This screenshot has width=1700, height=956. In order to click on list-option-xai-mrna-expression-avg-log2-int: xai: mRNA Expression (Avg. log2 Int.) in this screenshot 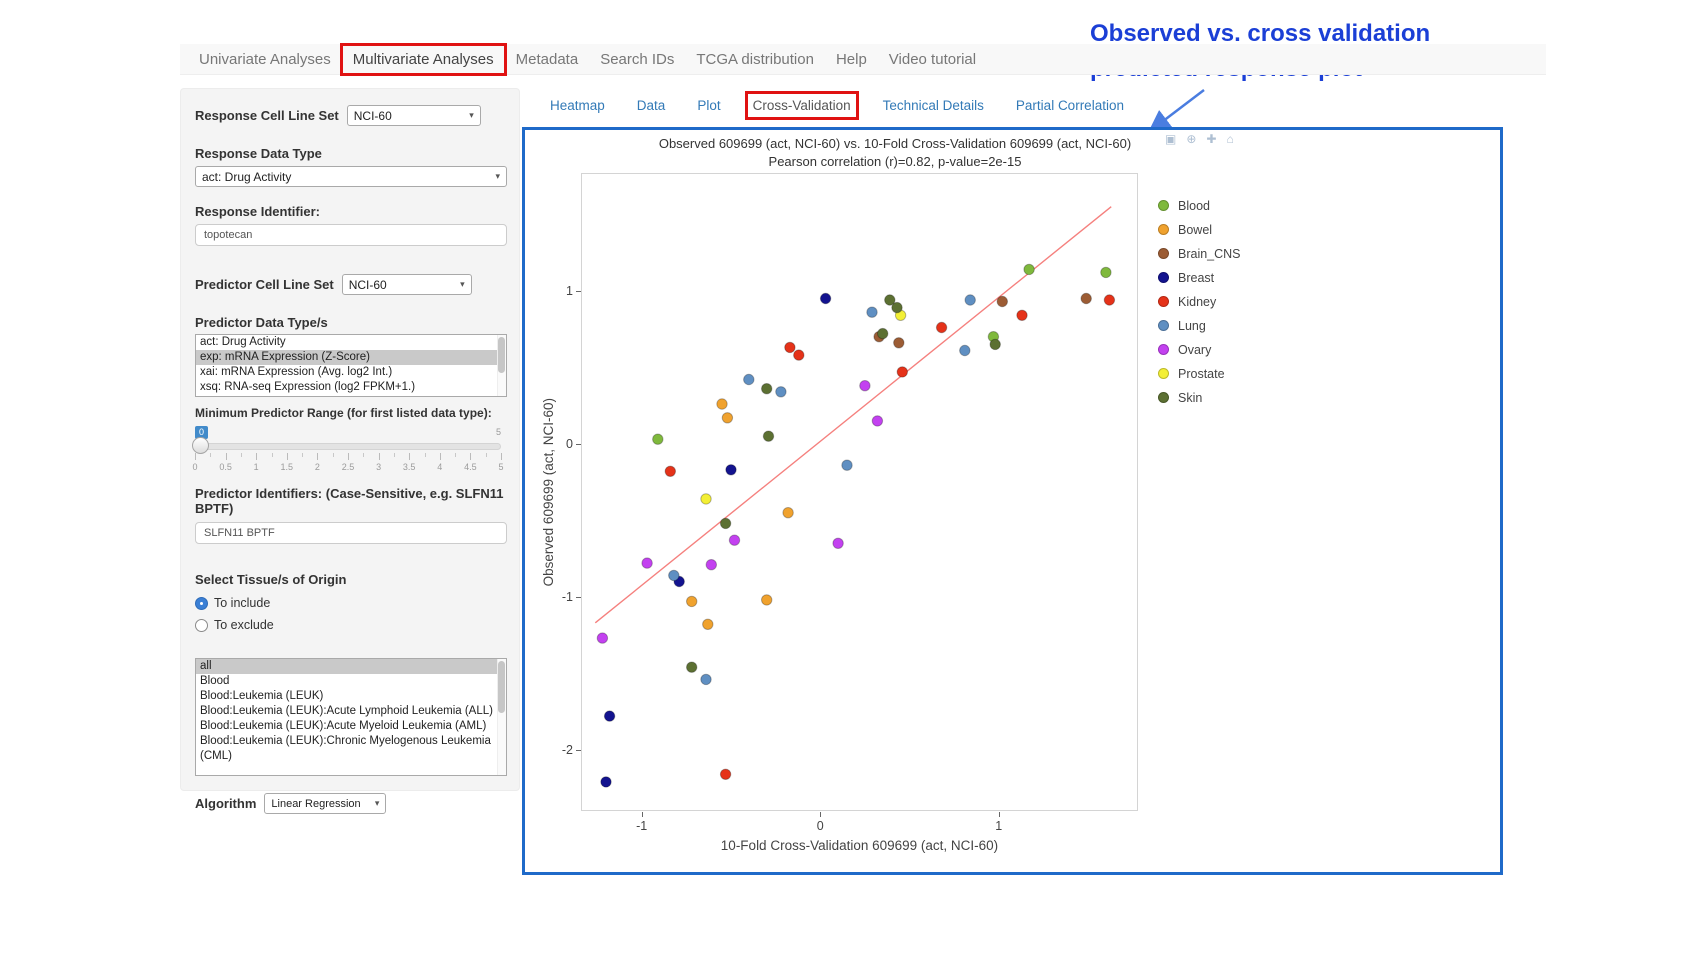, I will do `click(296, 372)`.